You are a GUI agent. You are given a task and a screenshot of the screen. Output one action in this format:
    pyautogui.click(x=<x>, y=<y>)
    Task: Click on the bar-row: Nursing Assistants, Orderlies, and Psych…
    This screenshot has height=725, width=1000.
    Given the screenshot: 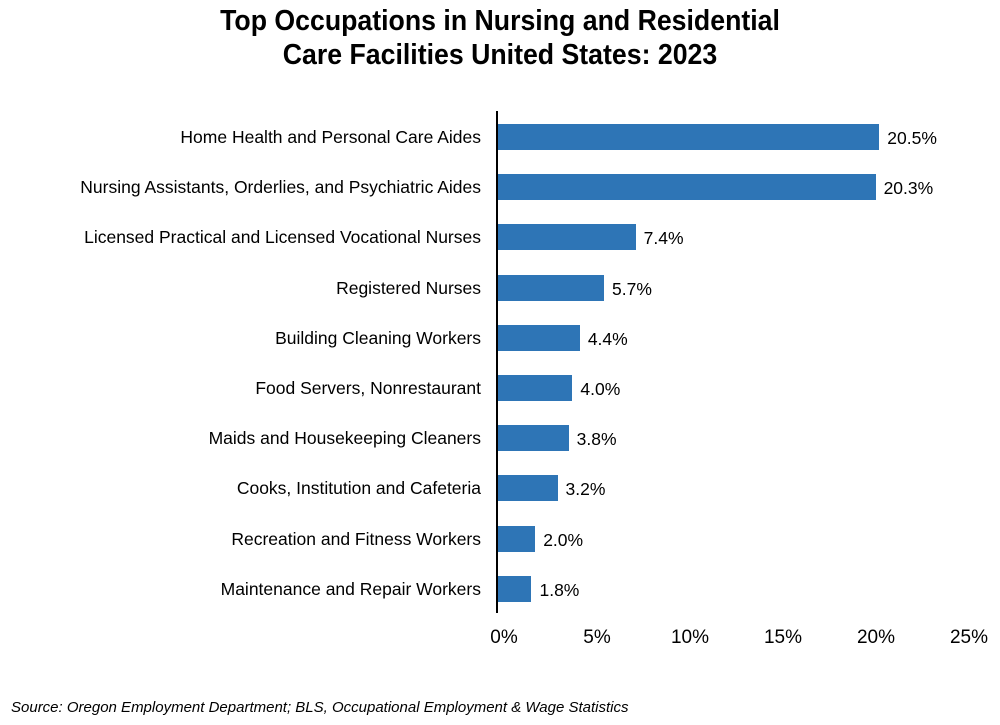 What is the action you would take?
    pyautogui.click(x=500, y=187)
    